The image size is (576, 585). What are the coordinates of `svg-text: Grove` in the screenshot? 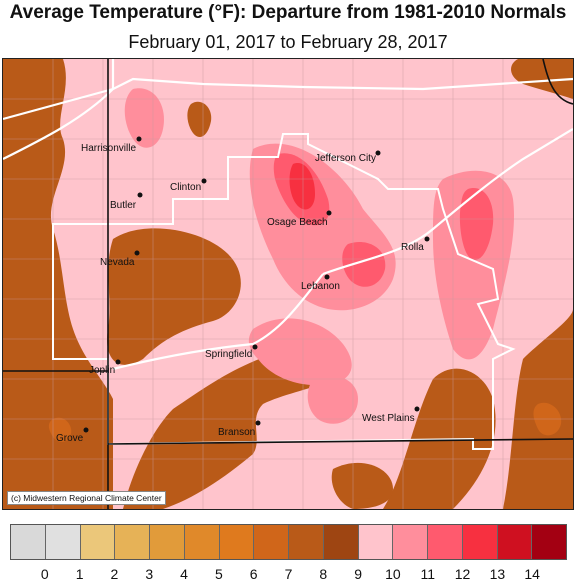 It's located at (70, 438).